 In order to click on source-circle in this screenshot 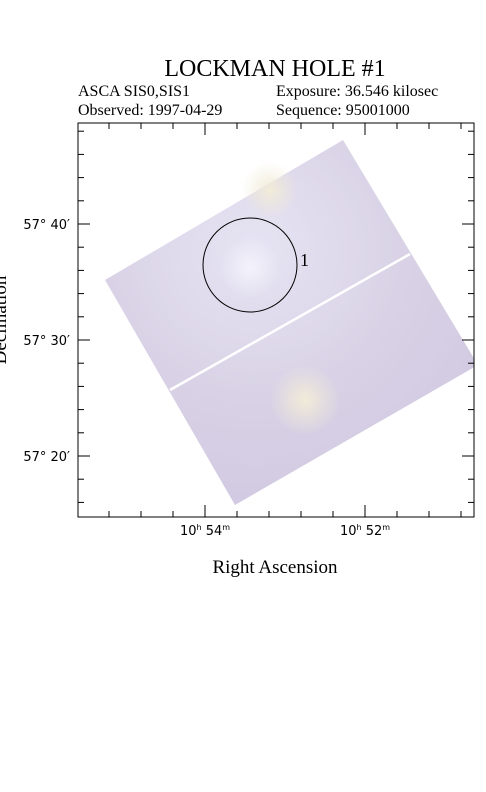, I will do `click(250, 265)`.